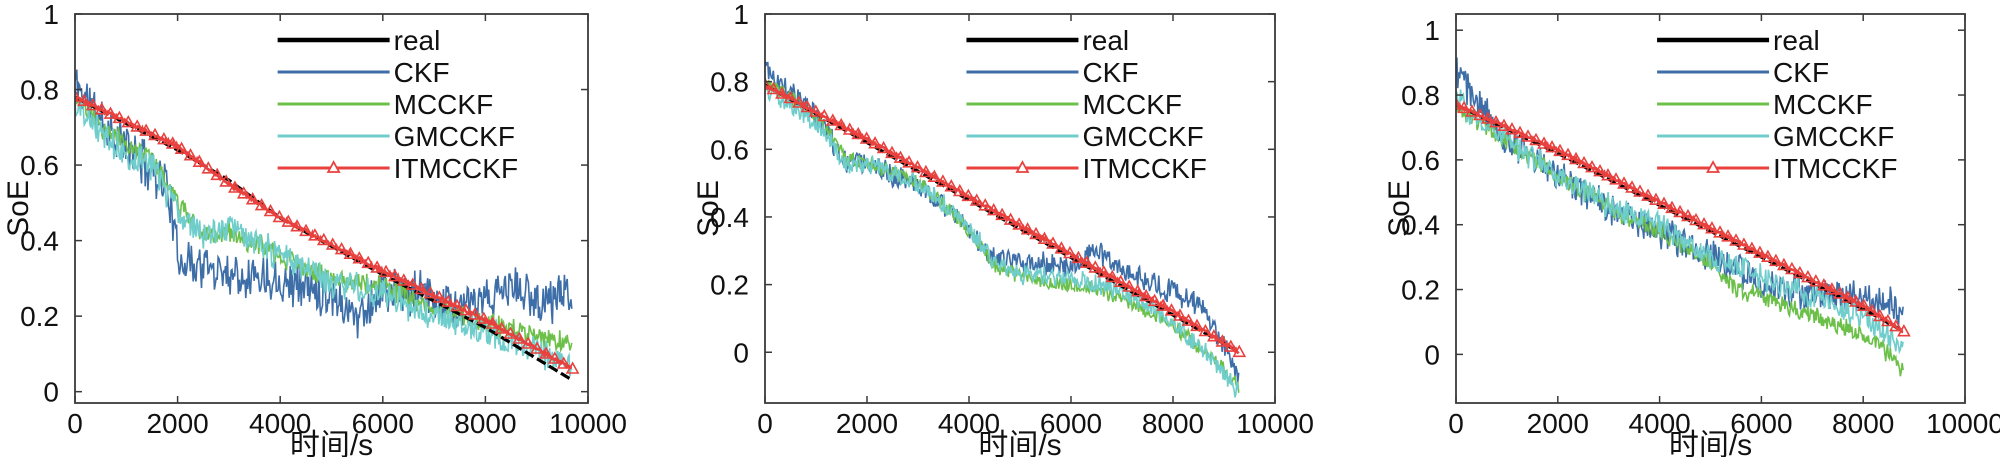 Image resolution: width=2000 pixels, height=457 pixels. What do you see at coordinates (1710, 443) in the screenshot?
I see `x-axis-title: 时间/s` at bounding box center [1710, 443].